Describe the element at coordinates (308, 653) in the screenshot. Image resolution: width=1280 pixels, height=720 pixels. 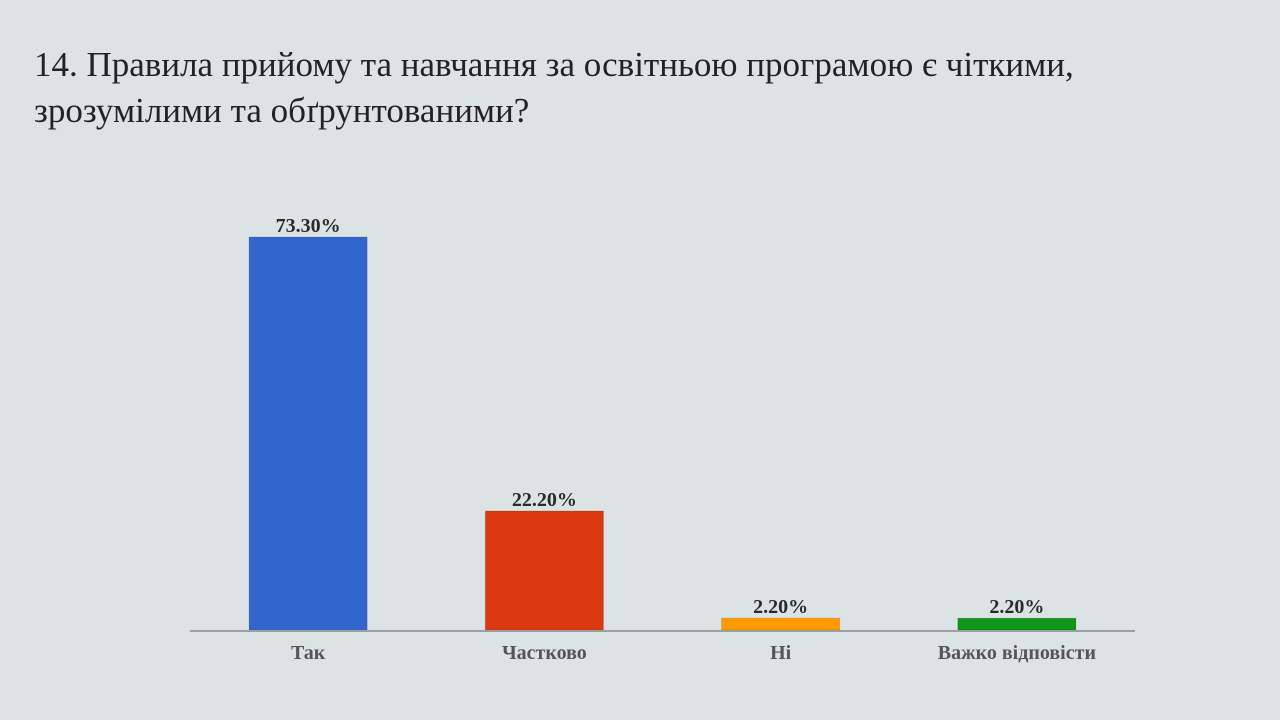
I see `category-label-1: Так` at that location.